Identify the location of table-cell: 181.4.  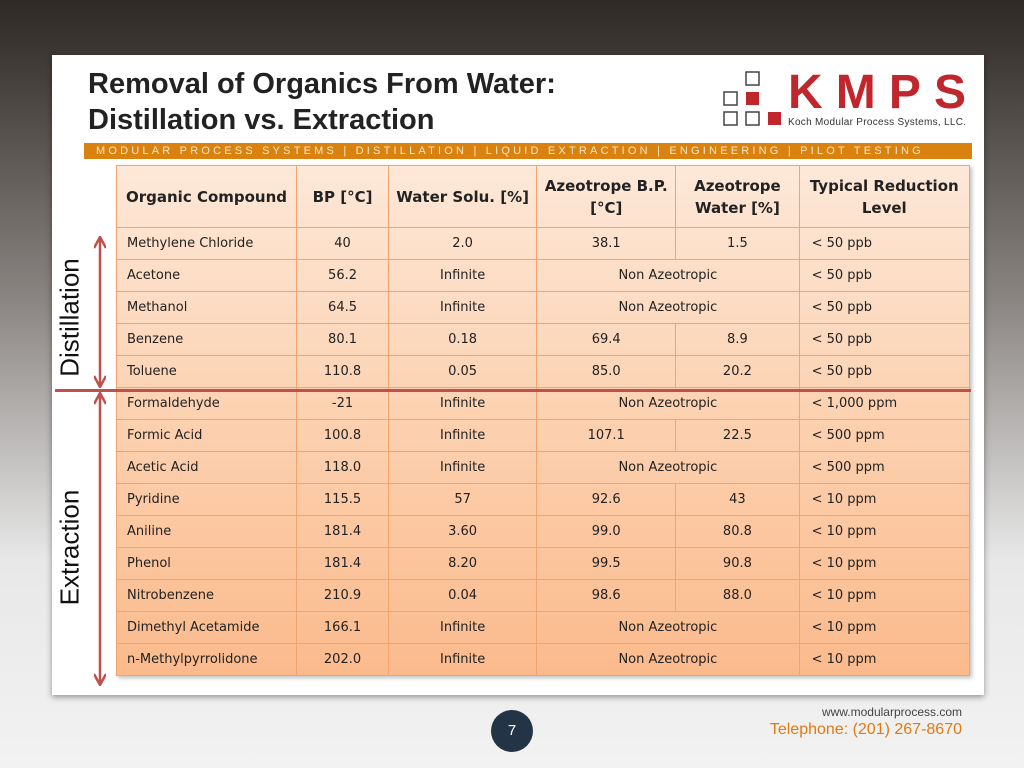
(343, 563).